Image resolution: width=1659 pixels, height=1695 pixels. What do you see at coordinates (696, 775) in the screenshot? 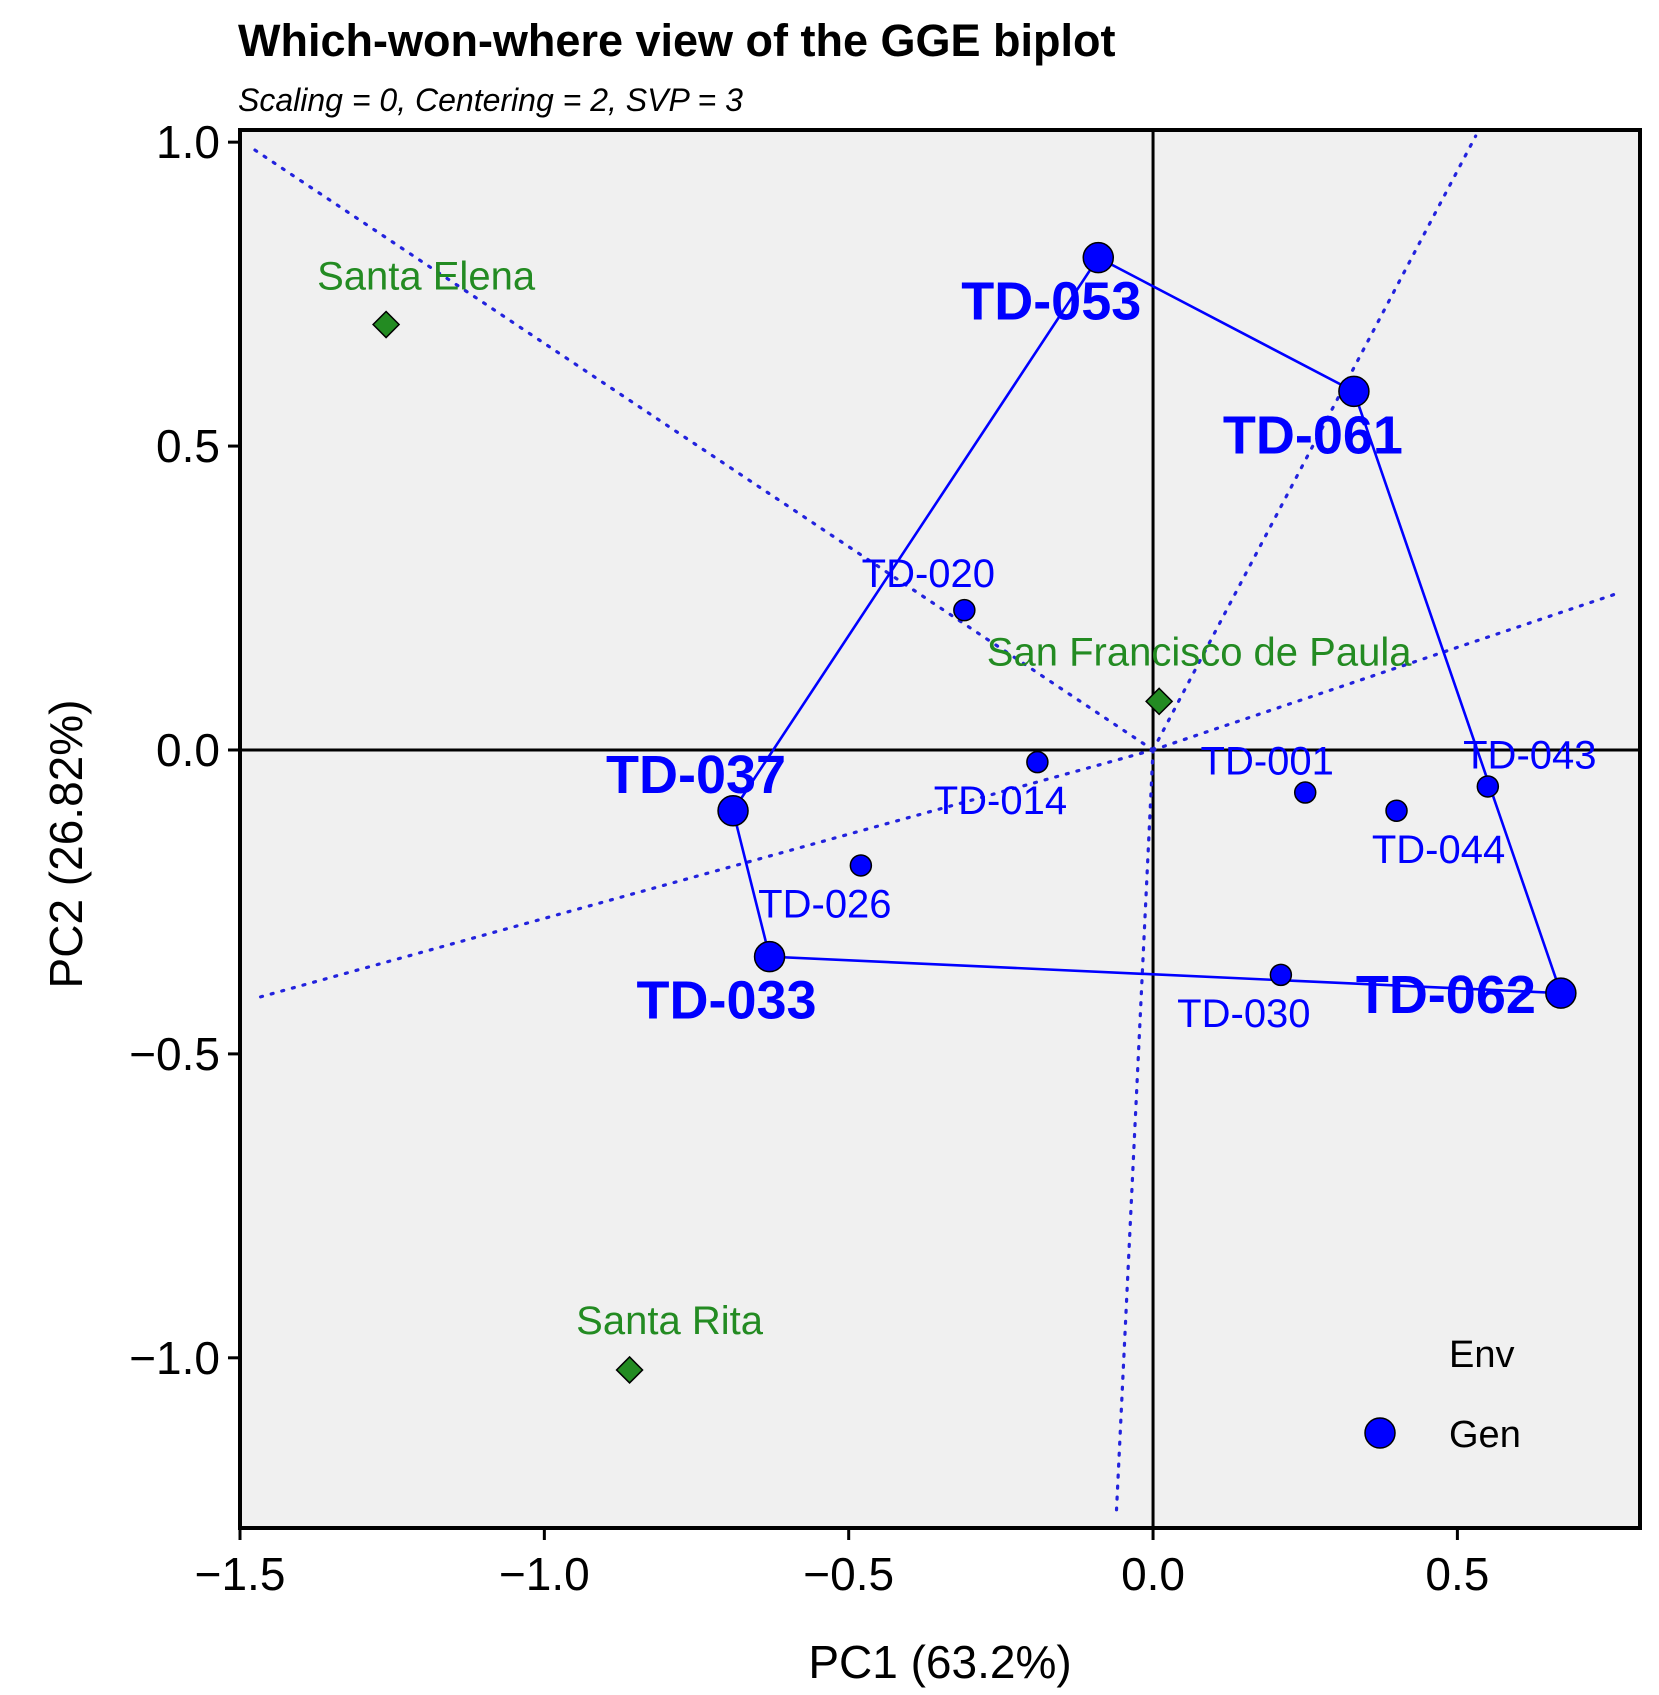
I see `gen-label: TD-037` at bounding box center [696, 775].